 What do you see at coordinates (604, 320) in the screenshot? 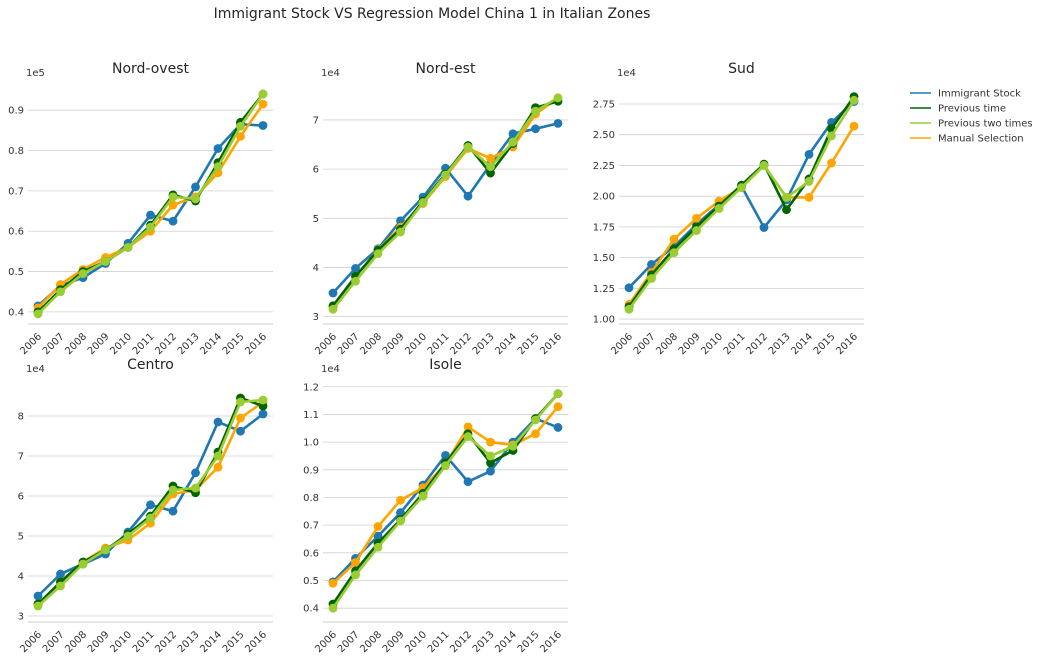
I see `y-tick-label: 1.00` at bounding box center [604, 320].